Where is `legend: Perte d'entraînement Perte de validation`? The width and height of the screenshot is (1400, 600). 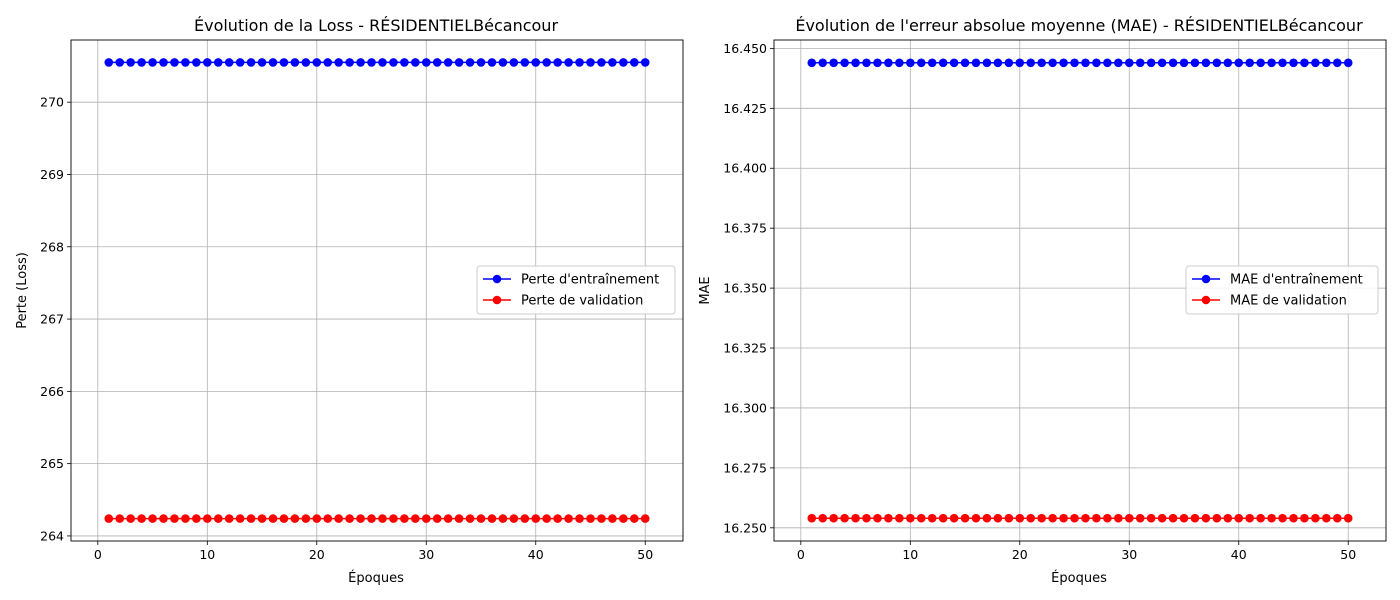 legend: Perte d'entraînement Perte de validation is located at coordinates (576, 290).